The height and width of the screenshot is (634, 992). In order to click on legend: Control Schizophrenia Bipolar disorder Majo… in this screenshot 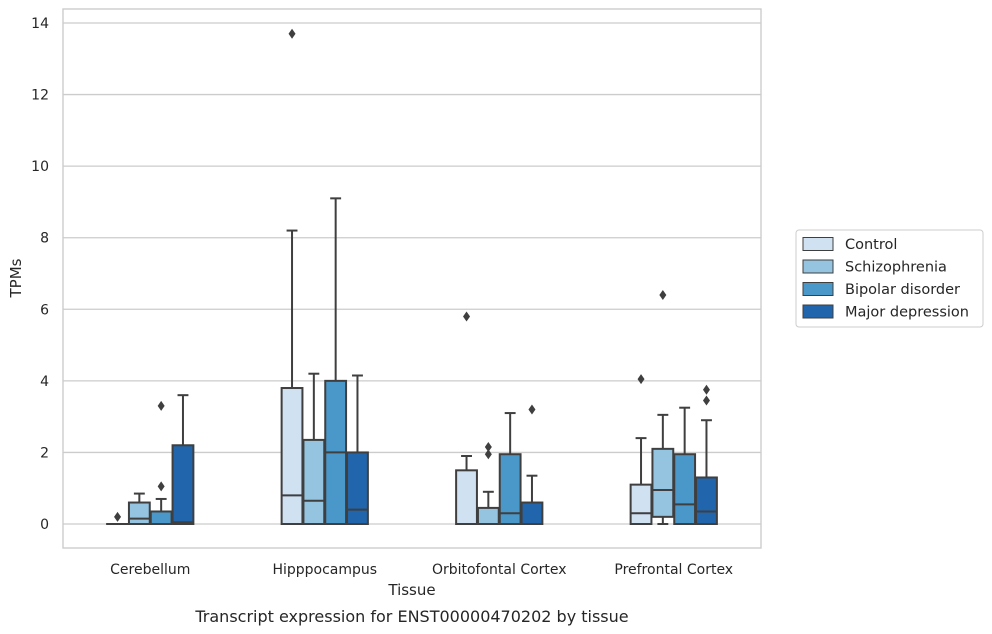, I will do `click(889, 278)`.